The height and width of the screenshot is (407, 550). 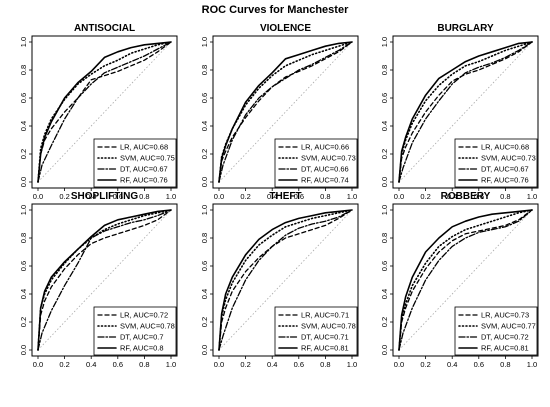 I want to click on series-line-lr-shoplifting, so click(x=104, y=280).